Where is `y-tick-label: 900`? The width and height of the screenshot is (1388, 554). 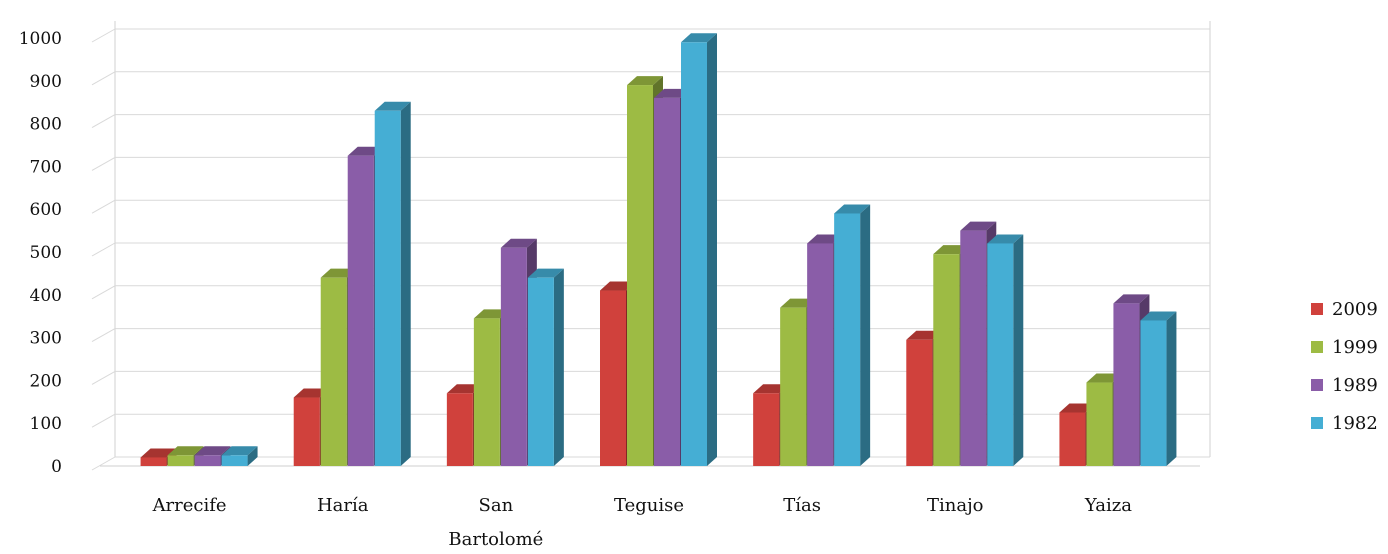
y-tick-label: 900 is located at coordinates (46, 82).